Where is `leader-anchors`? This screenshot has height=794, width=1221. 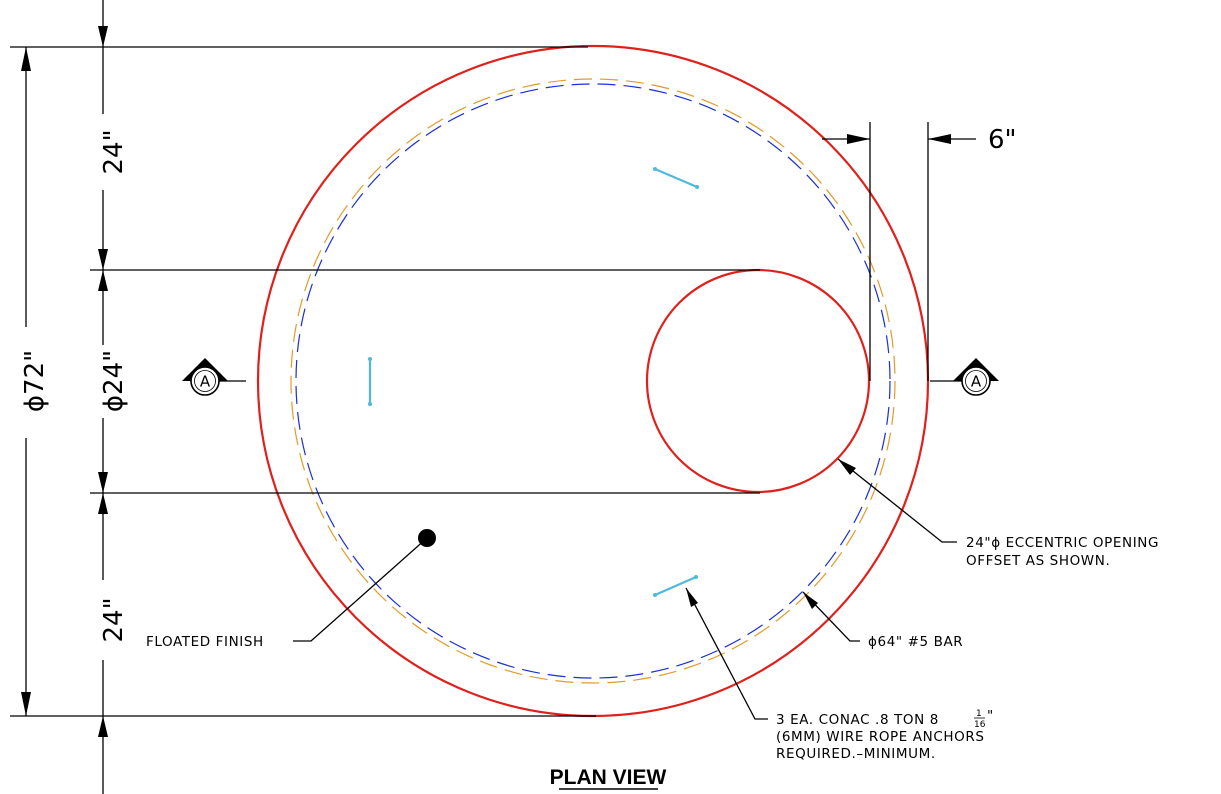 leader-anchors is located at coordinates (726, 653).